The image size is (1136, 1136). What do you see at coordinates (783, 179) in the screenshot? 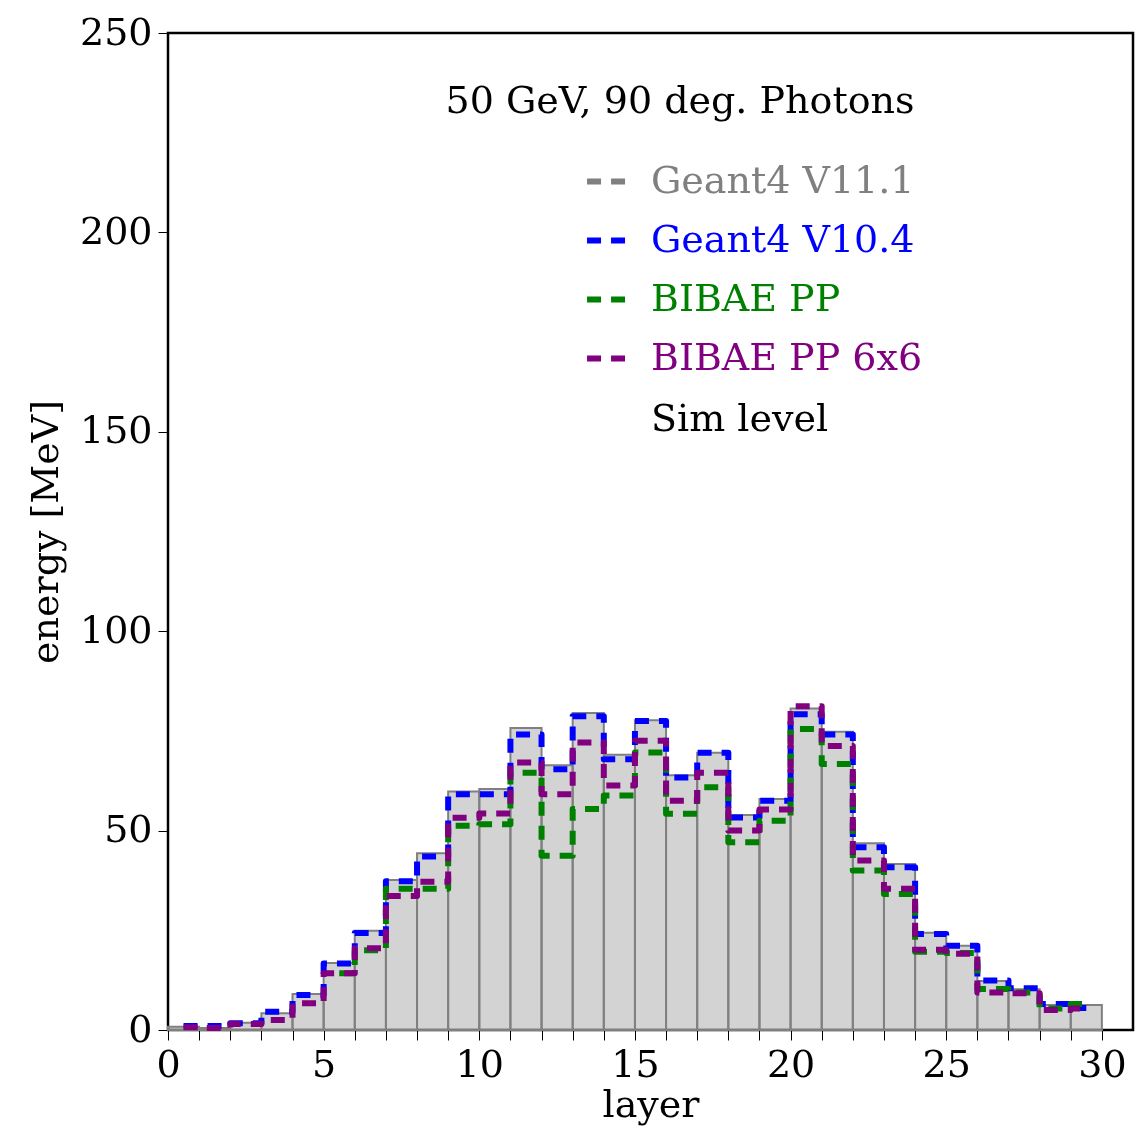
I see `legend-label: Geant4 V11.1` at bounding box center [783, 179].